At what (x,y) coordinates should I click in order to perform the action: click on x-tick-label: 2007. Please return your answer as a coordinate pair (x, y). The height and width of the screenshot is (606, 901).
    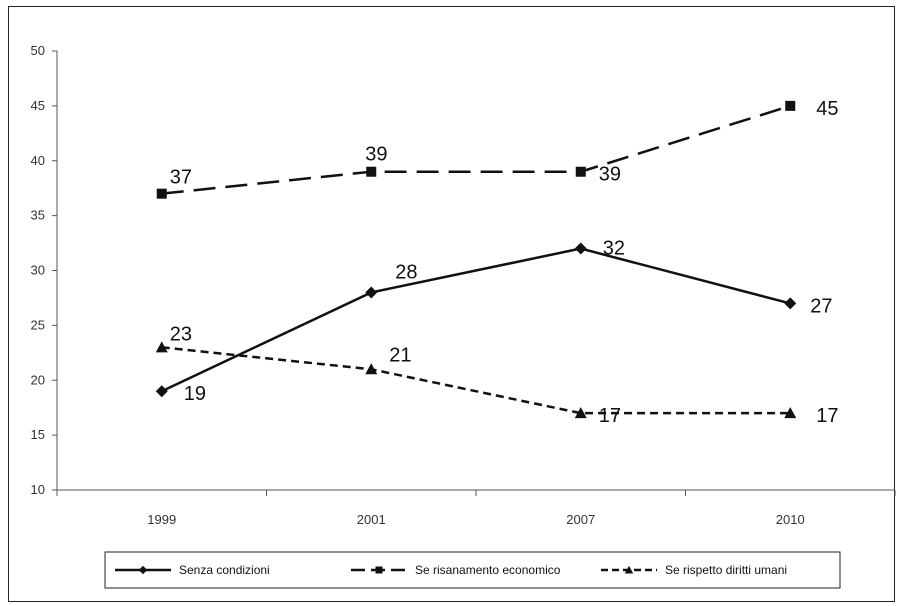
    Looking at the image, I should click on (580, 519).